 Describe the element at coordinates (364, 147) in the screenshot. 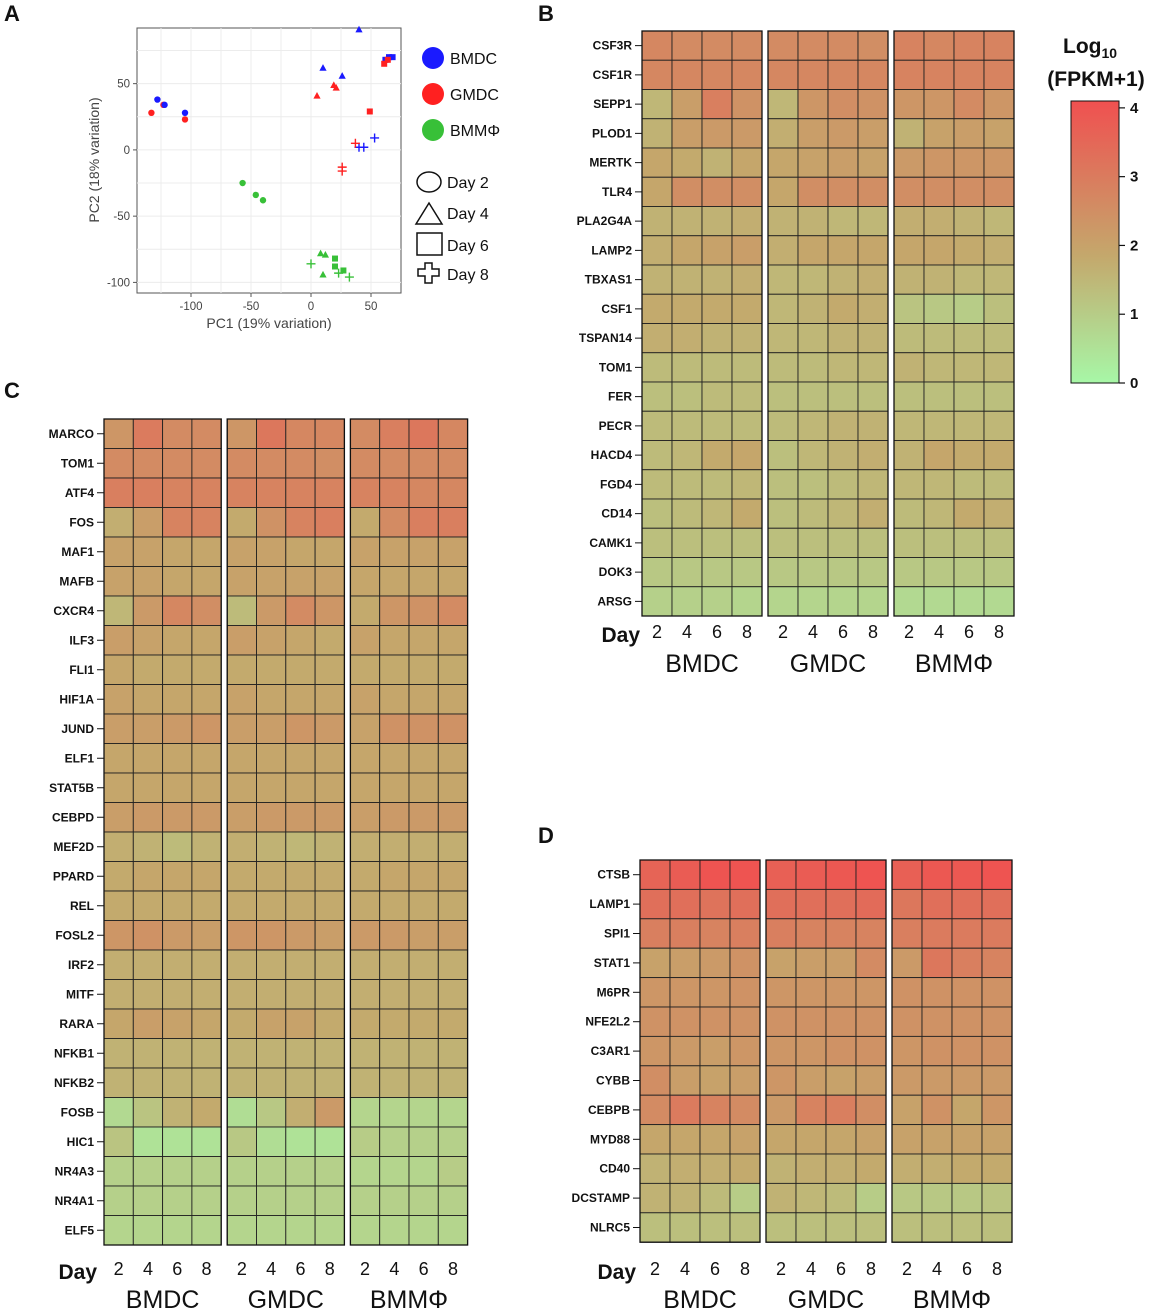

I see `pca-point-bmdc-day8` at that location.